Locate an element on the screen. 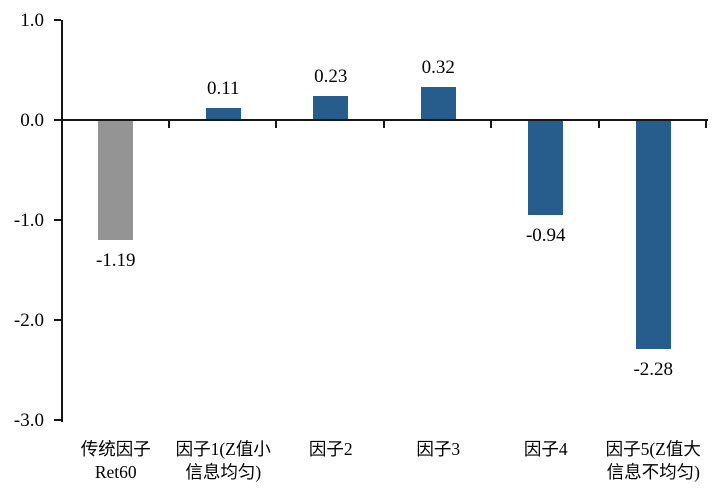 This screenshot has width=723, height=492. y-tick-label: -2.0 is located at coordinates (28, 320).